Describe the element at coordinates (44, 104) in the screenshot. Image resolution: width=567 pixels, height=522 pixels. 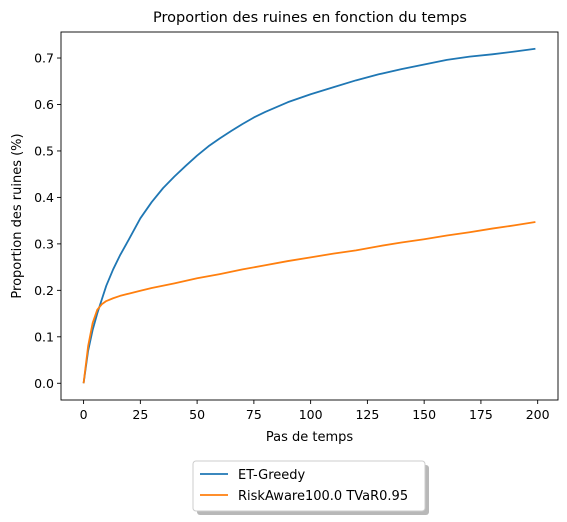
I see `y-tick-label: 0.6` at that location.